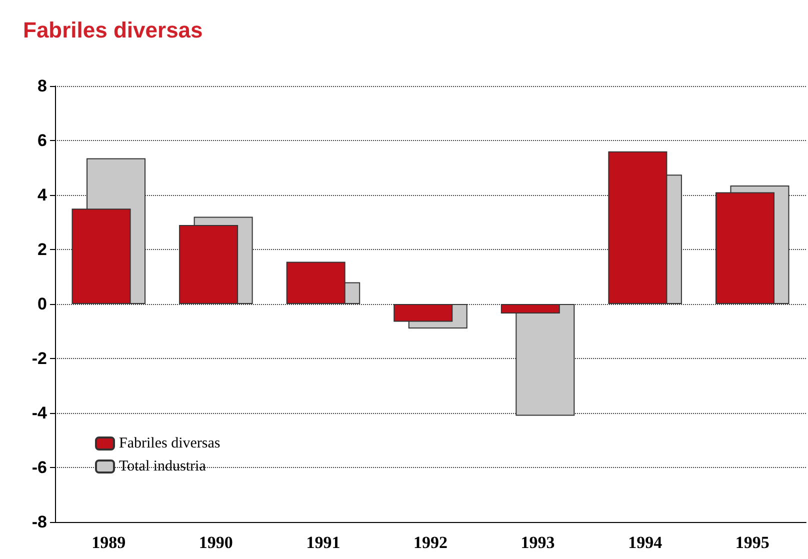 Image resolution: width=808 pixels, height=559 pixels. I want to click on y-tick-label: 4, so click(43, 195).